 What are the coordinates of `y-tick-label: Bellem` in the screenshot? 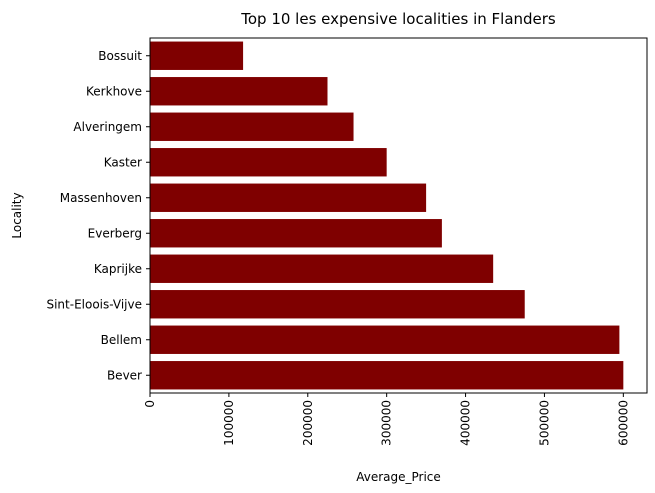 It's located at (121, 340).